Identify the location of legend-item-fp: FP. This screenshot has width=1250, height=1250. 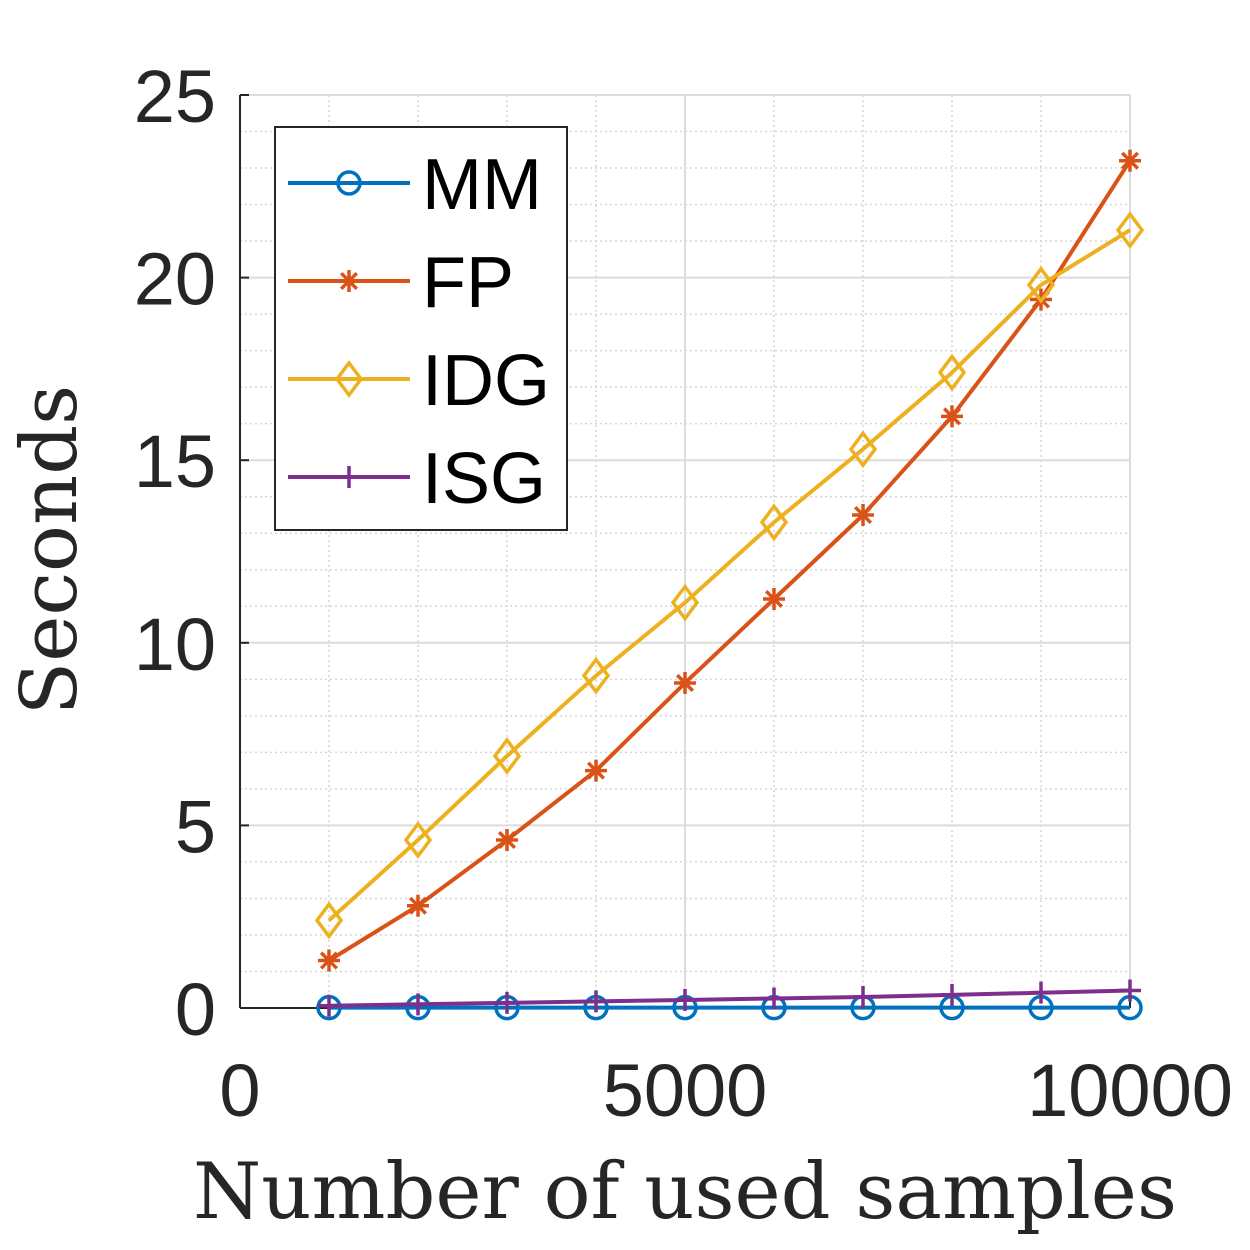
(401, 283).